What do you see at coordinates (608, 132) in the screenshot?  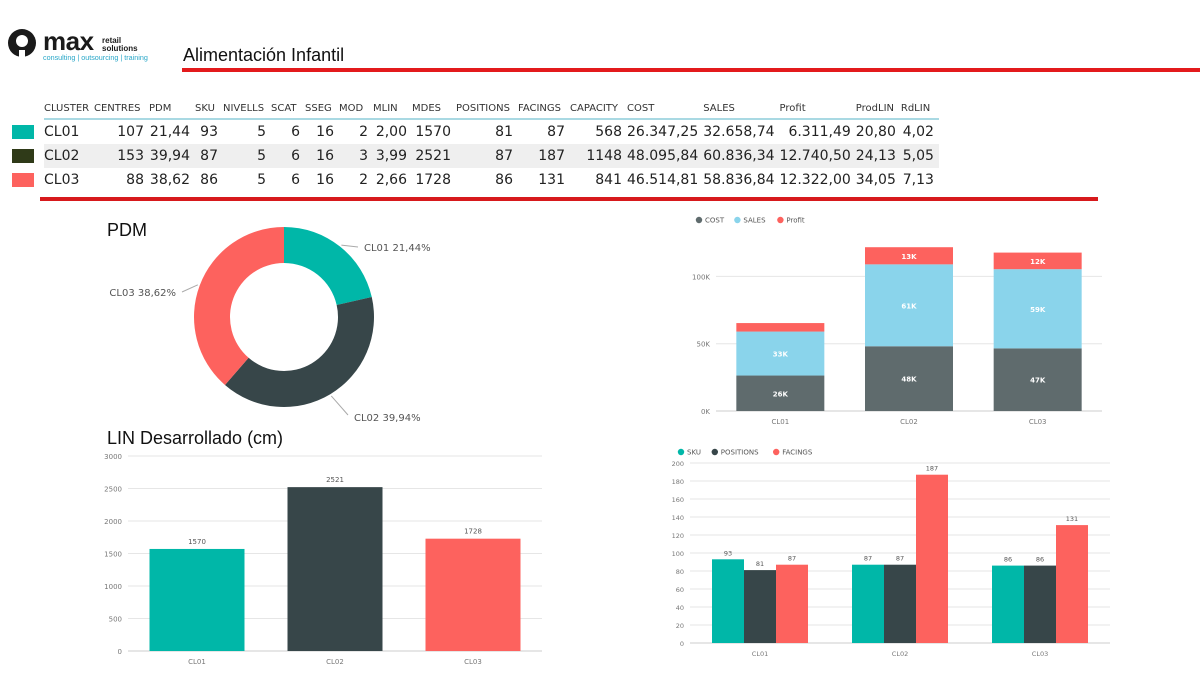 I see `table-cell: 568` at bounding box center [608, 132].